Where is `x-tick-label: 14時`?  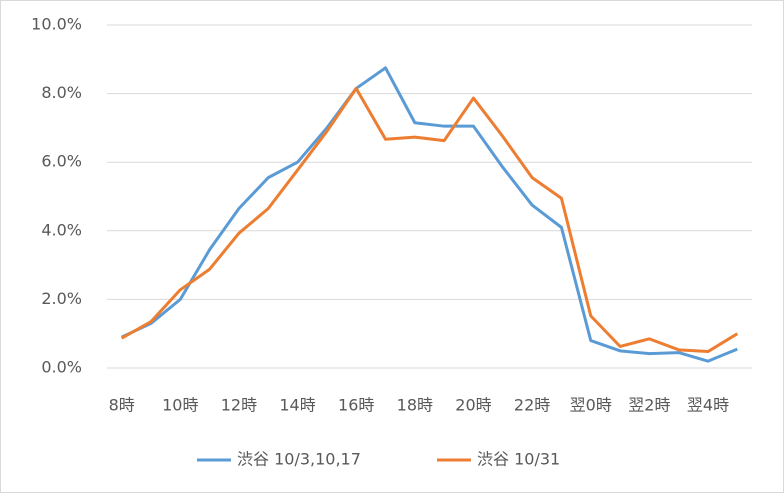
x-tick-label: 14時 is located at coordinates (297, 405).